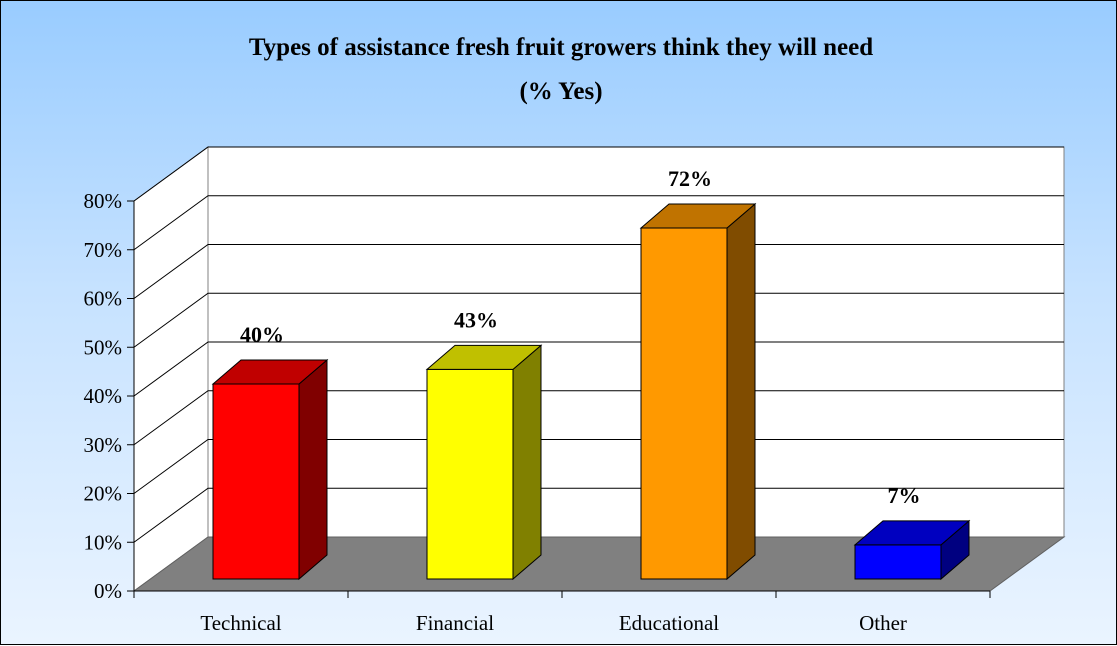 The image size is (1117, 646). I want to click on y-tick-label: 70%, so click(103, 250).